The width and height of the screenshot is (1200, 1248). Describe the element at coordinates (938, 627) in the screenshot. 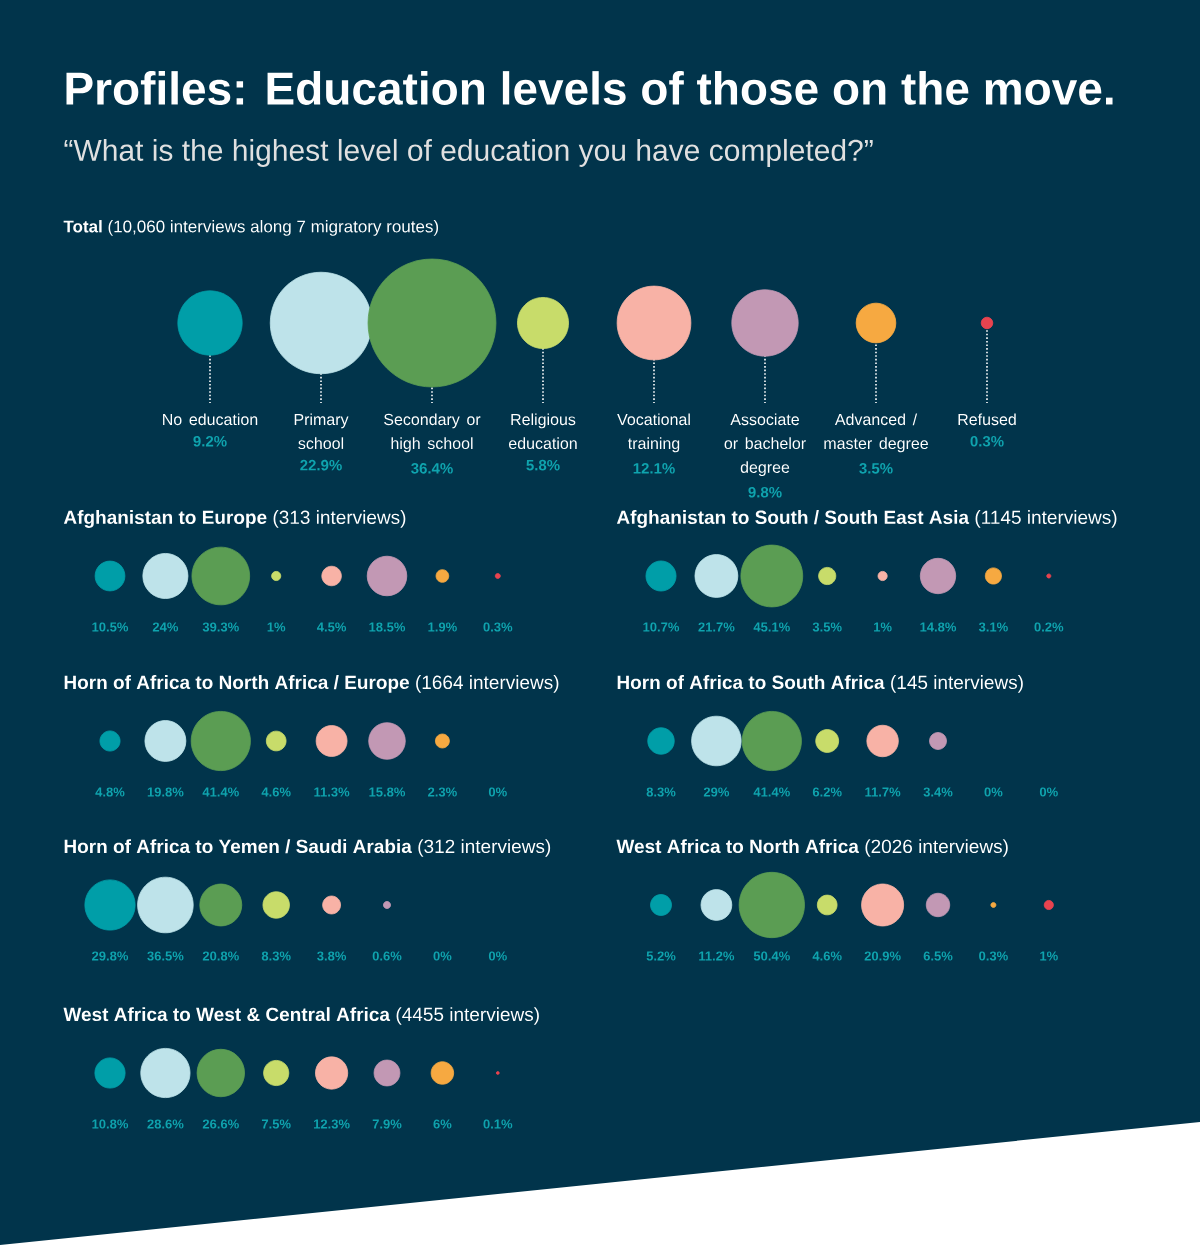

I see `data-label: 14.8%` at that location.